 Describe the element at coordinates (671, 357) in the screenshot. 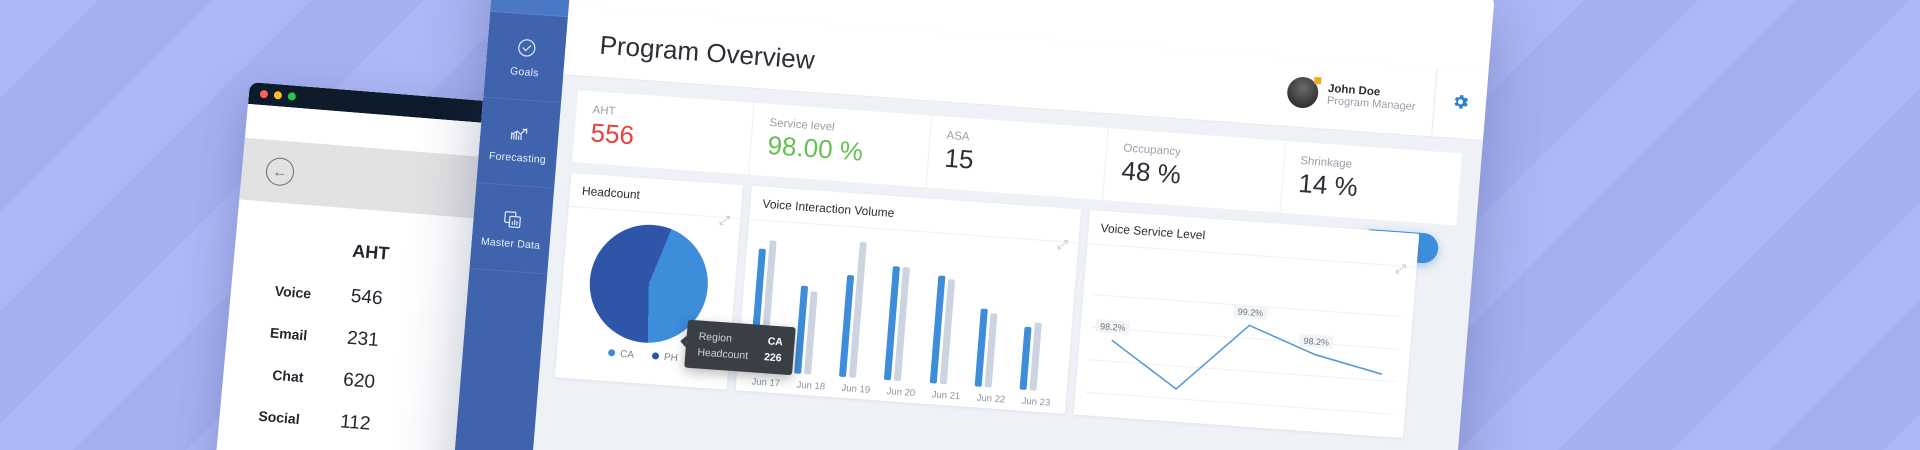

I see `legend-label: PH` at that location.